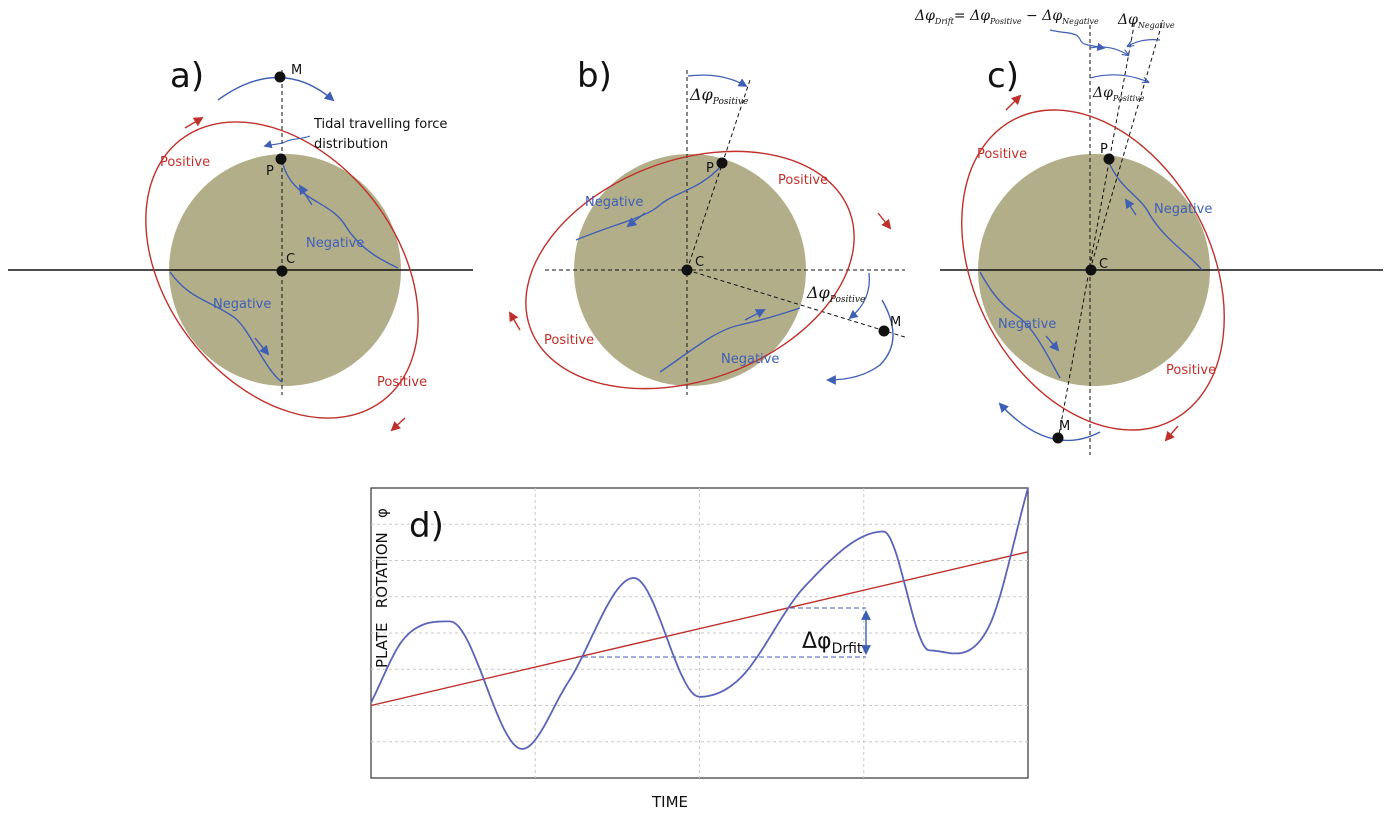 This screenshot has width=1389, height=813. I want to click on label-positive-bottom-a: Positive, so click(402, 382).